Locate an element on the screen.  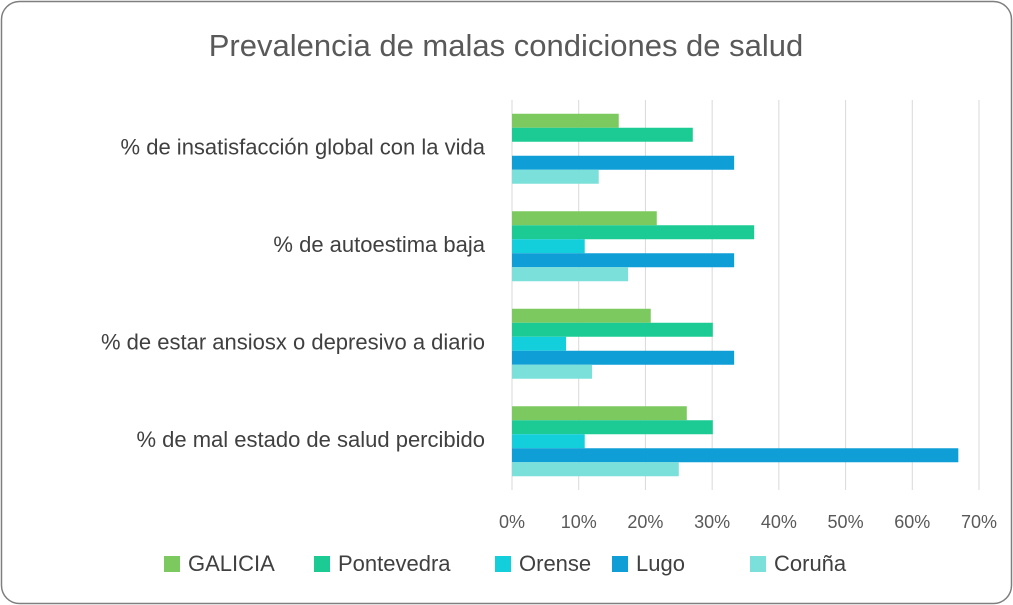
x-tick-label: 20% is located at coordinates (645, 522).